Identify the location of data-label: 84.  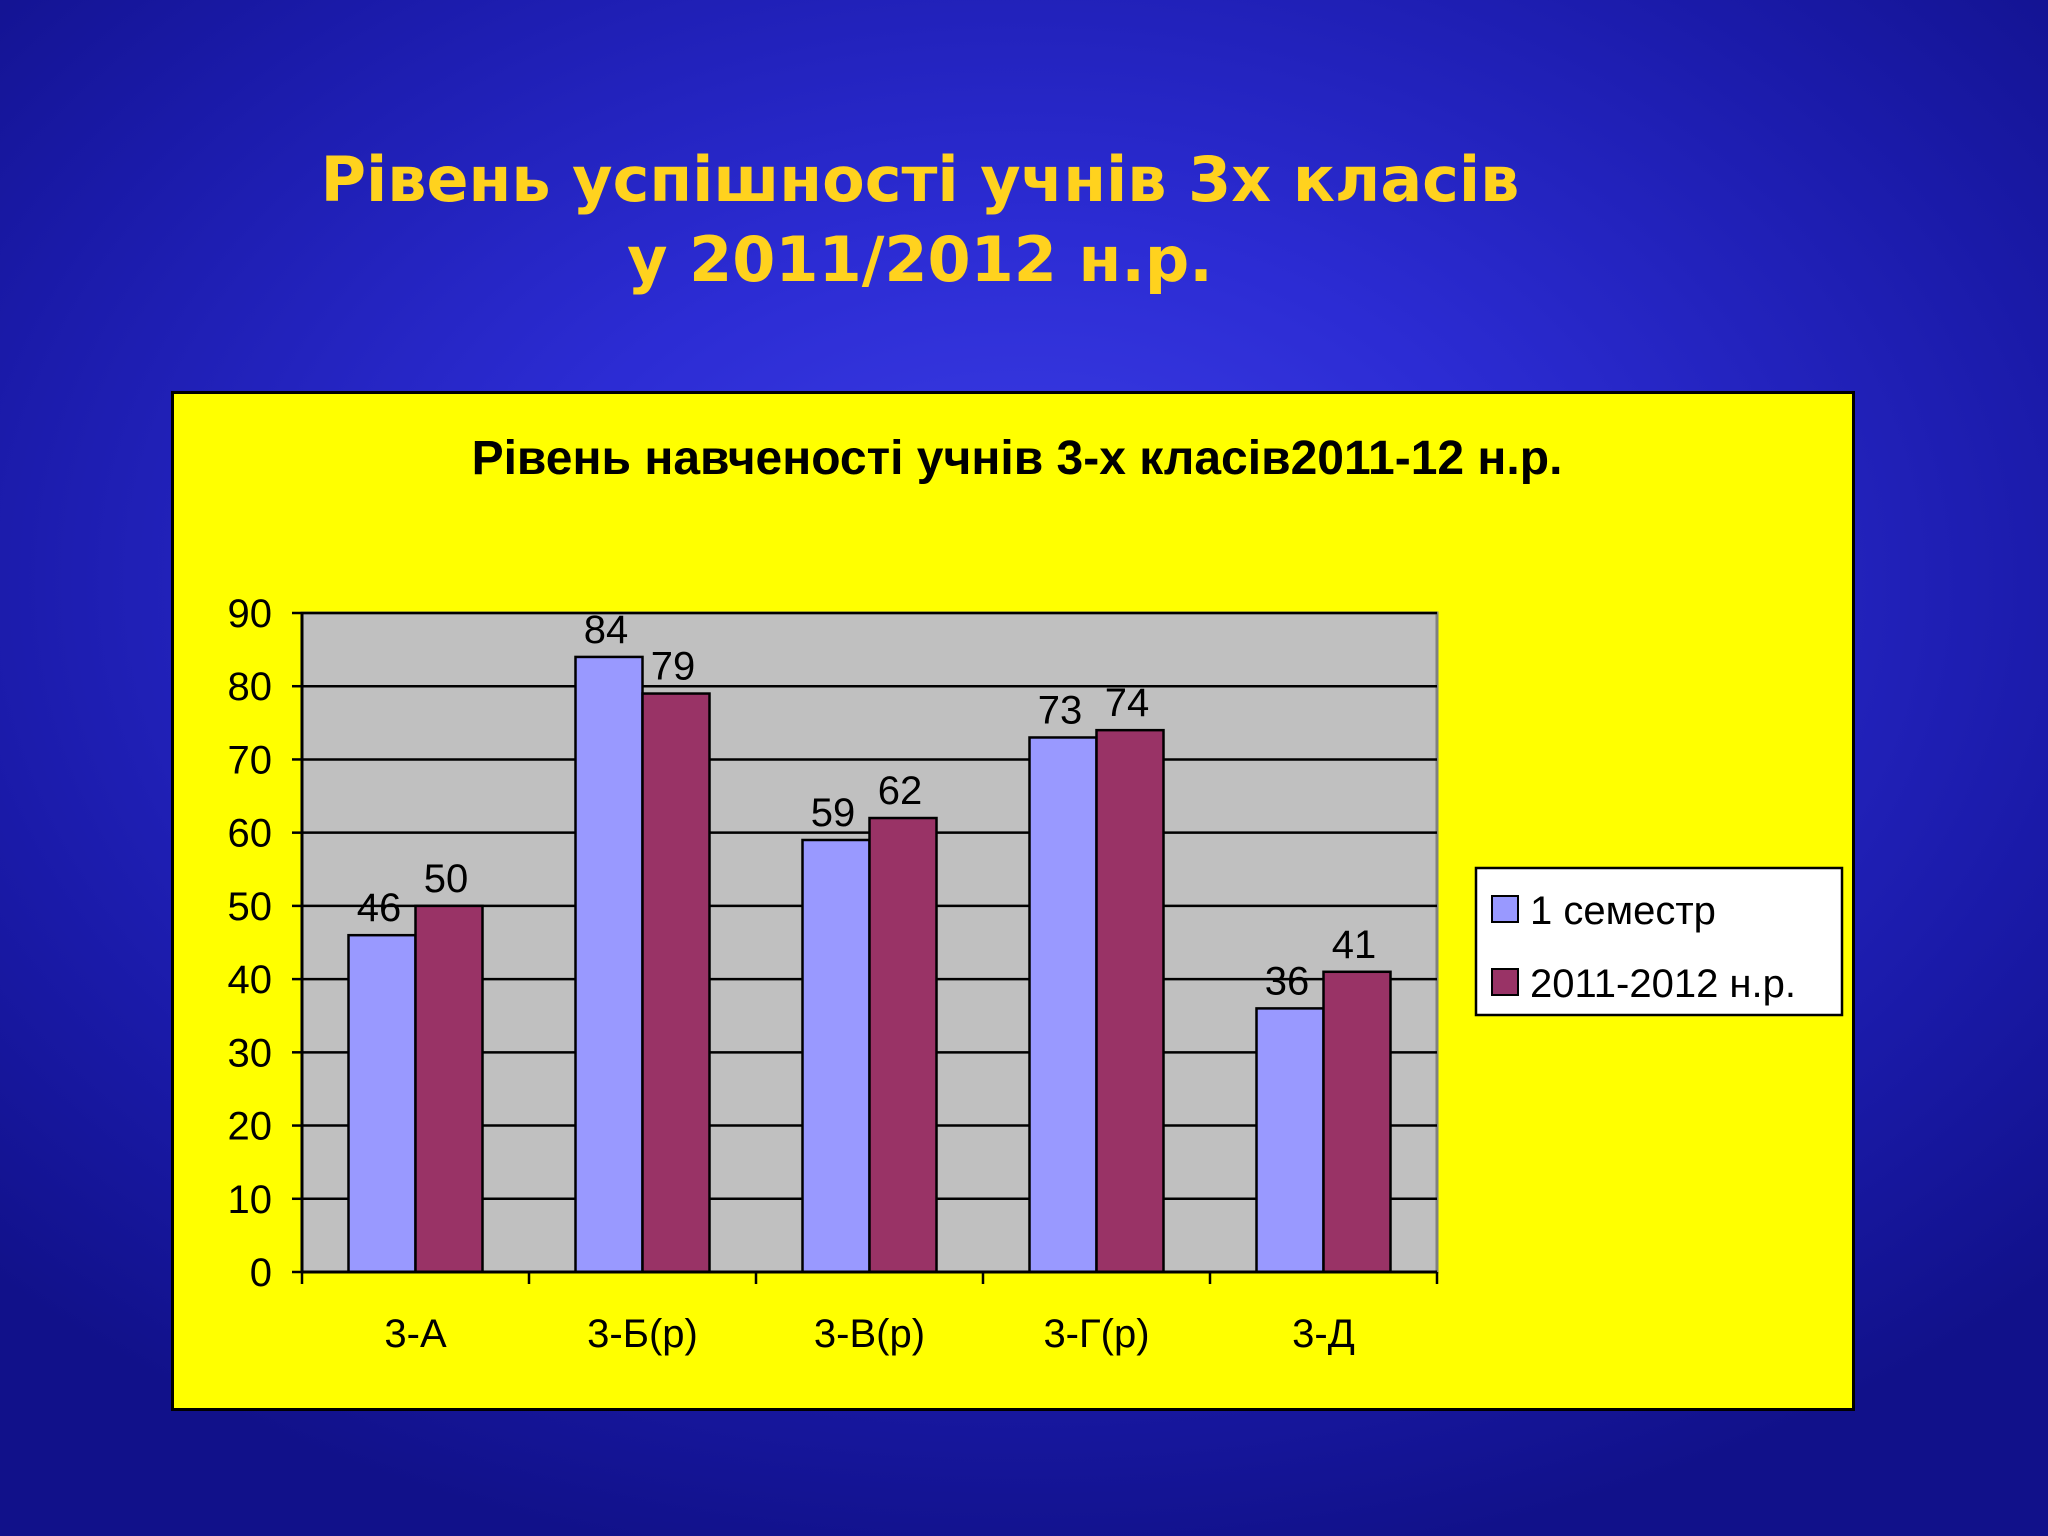
(606, 630).